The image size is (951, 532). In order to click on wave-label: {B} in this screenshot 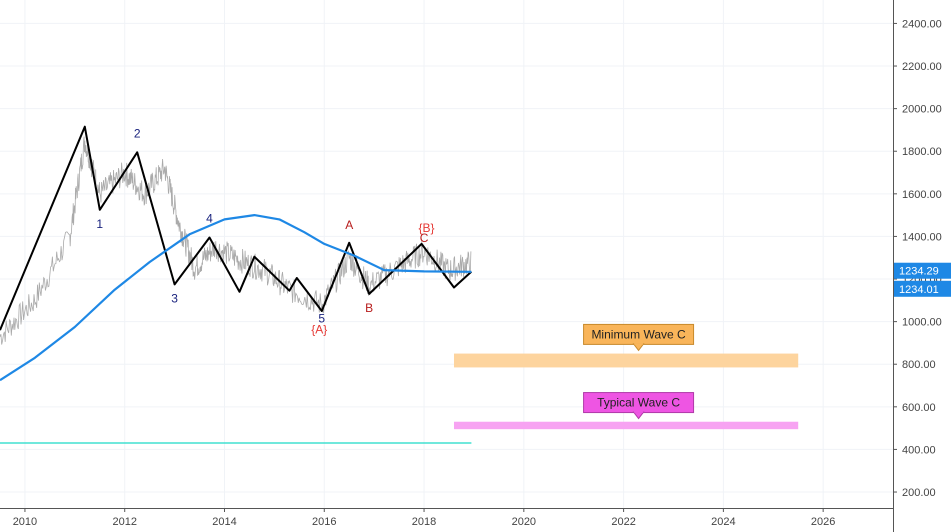, I will do `click(427, 228)`.